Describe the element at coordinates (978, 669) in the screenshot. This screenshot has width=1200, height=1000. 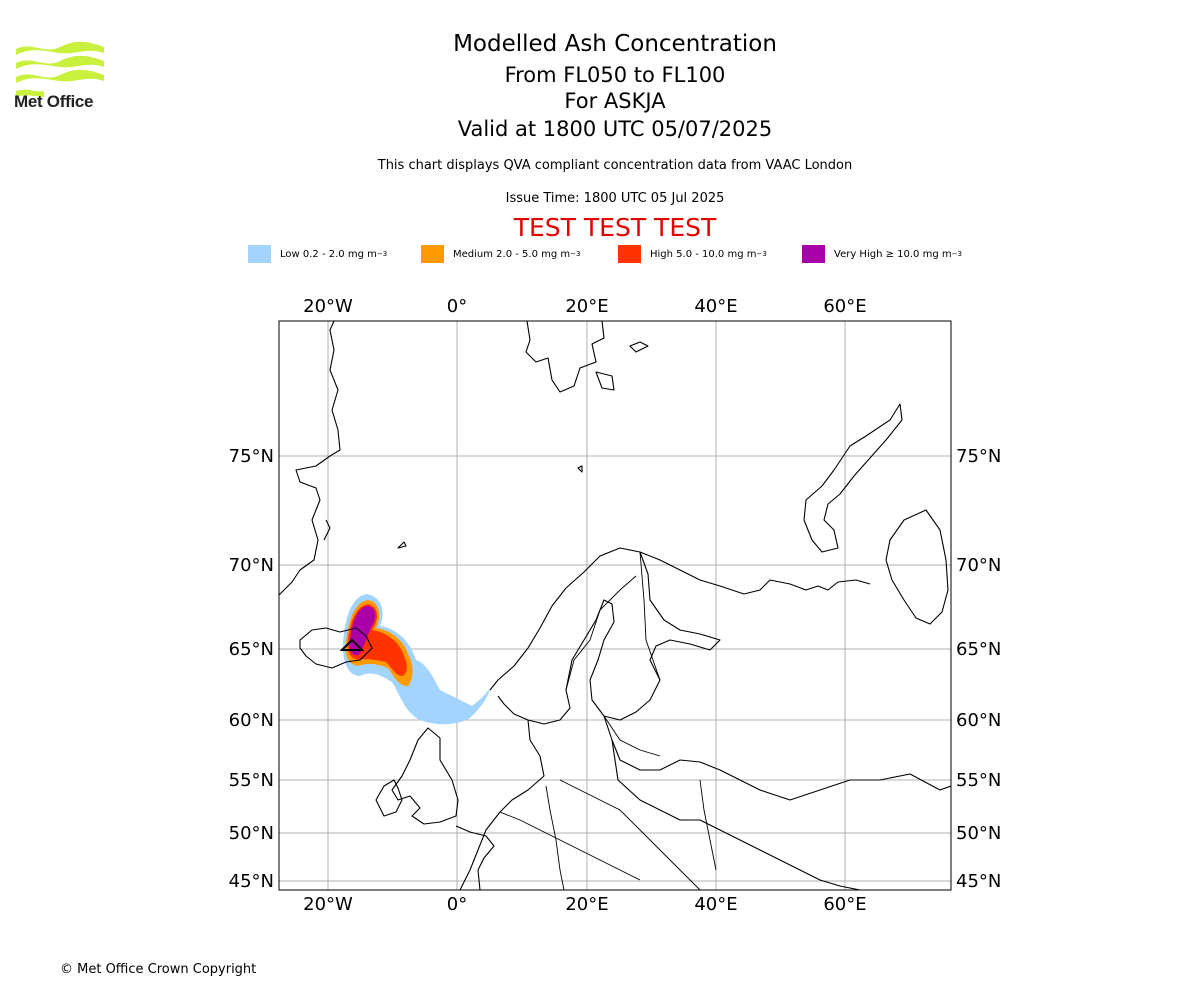
I see `lat-ticks-right: 75°N 70°N 65°N 60°N 55°N 50°N 45°N` at that location.